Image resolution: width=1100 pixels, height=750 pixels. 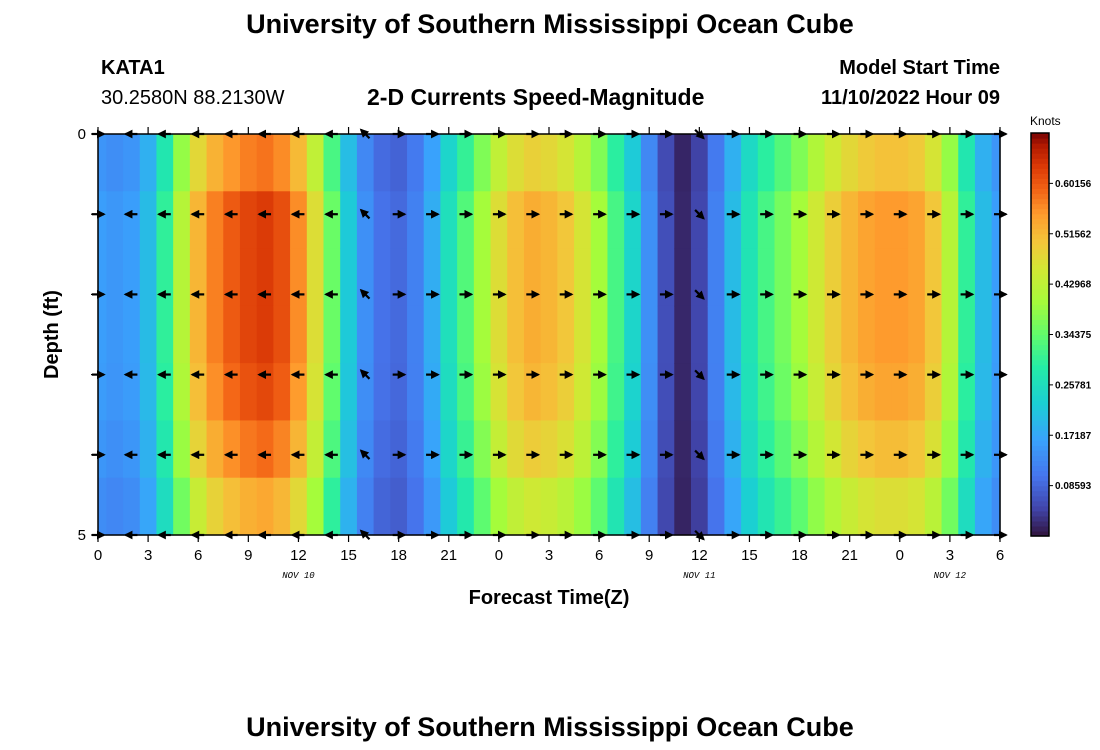 I want to click on x-tick-label: 21, so click(x=448, y=555).